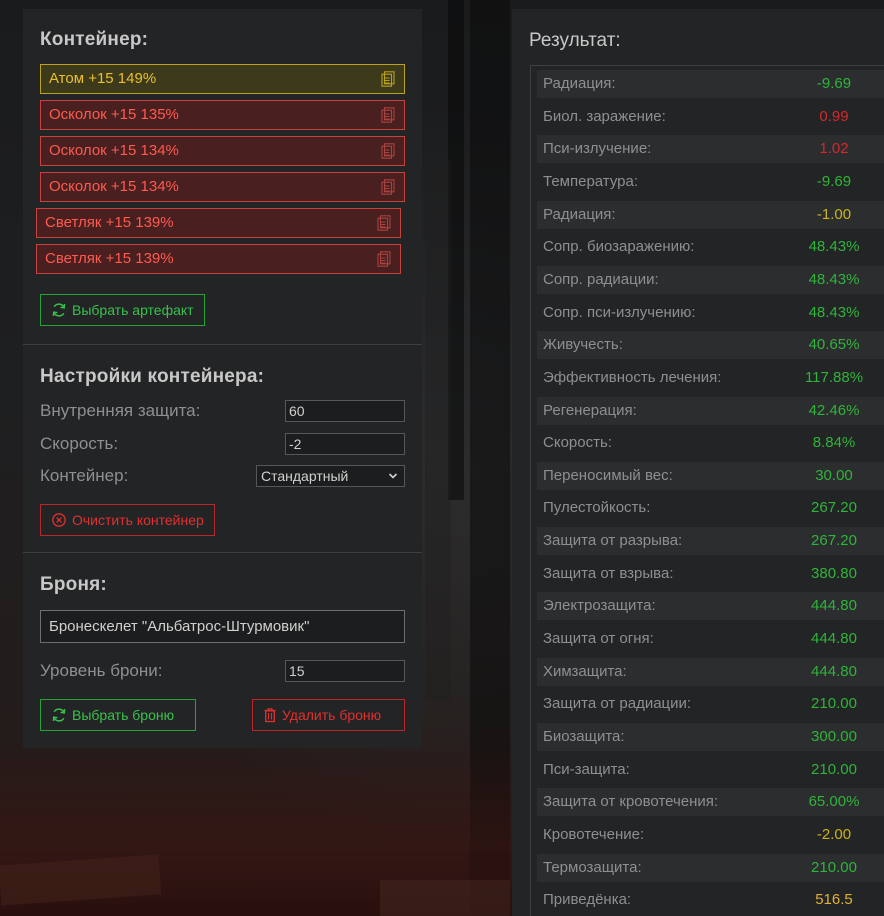 The width and height of the screenshot is (884, 916). I want to click on armor-name-field: Бронескелет "Альбатрос-Штурмовик", so click(222, 626).